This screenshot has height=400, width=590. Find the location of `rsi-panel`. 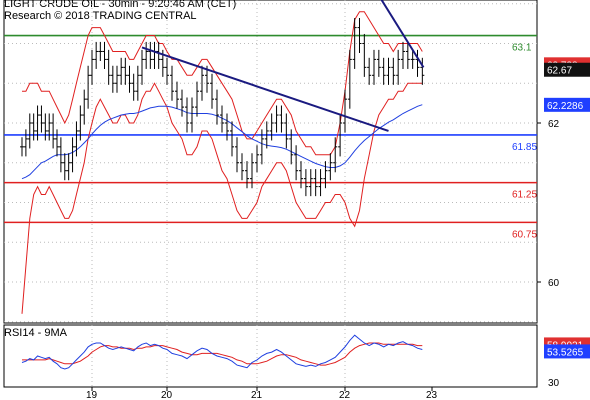

rsi-panel is located at coordinates (222, 352).